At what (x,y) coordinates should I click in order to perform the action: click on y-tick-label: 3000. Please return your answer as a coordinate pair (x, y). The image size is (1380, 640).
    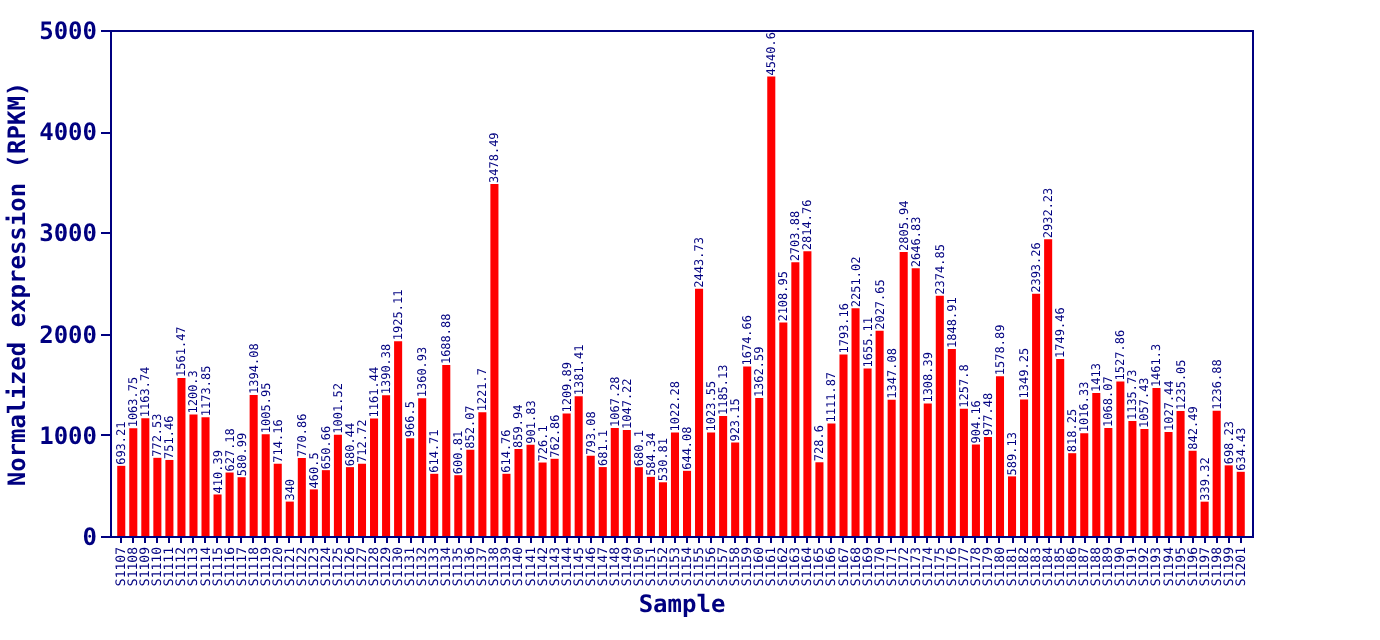
    Looking at the image, I should click on (68, 233).